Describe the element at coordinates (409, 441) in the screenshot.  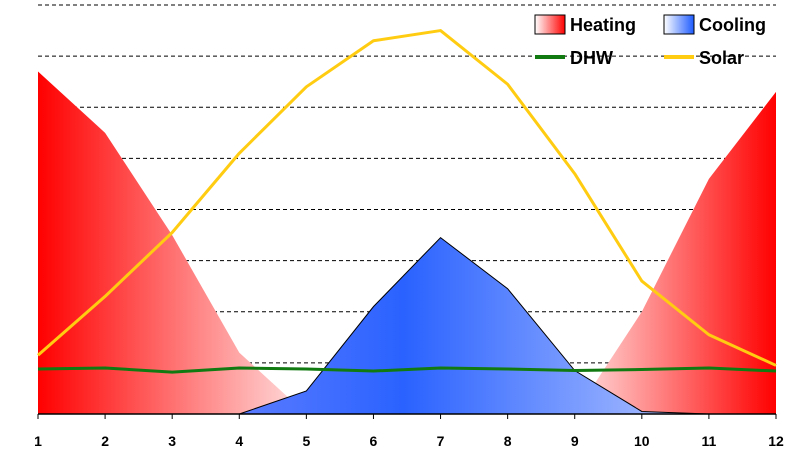
I see `x-tick-labels: 1 2 3 4 5 6 7 8 9 10 11 12` at that location.